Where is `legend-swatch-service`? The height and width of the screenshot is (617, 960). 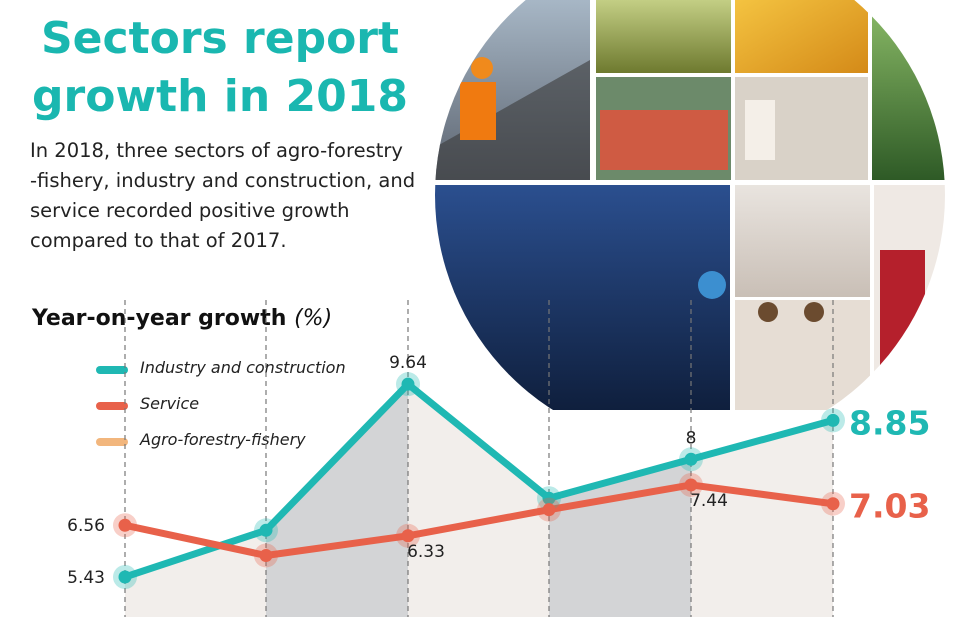 legend-swatch-service is located at coordinates (112, 406).